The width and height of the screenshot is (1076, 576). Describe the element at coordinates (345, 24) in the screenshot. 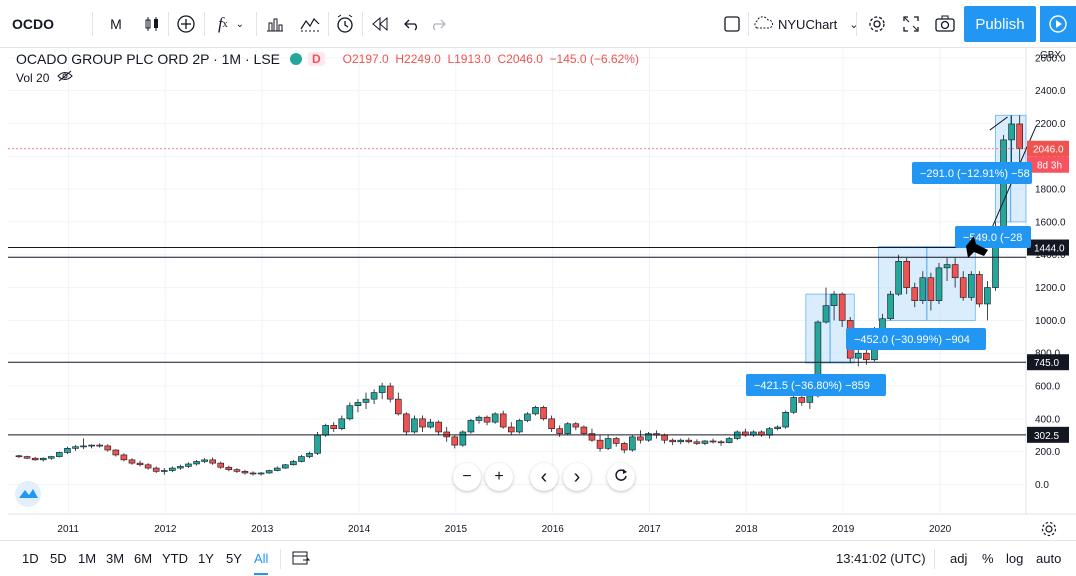

I see `alert-icon` at that location.